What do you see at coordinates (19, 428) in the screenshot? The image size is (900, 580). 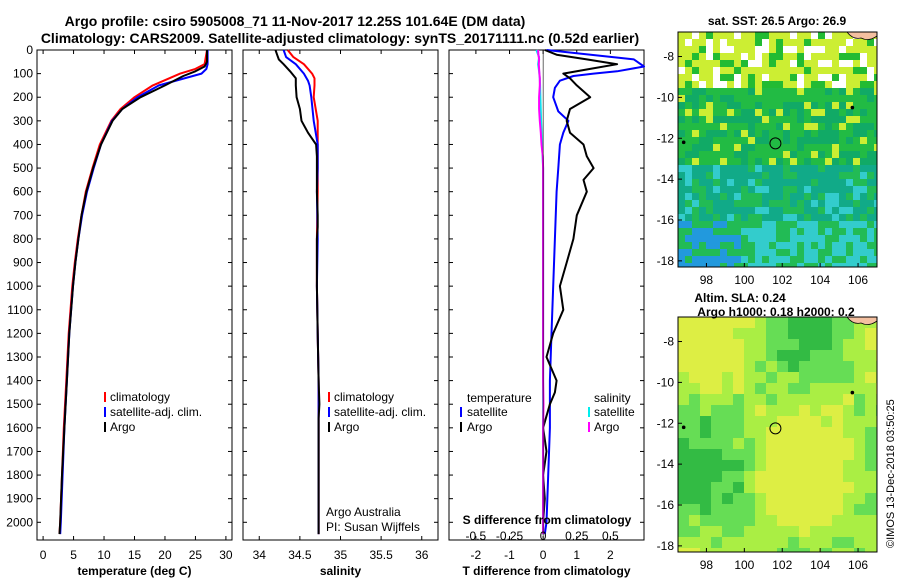 I see `depth-tick-label: 1600` at bounding box center [19, 428].